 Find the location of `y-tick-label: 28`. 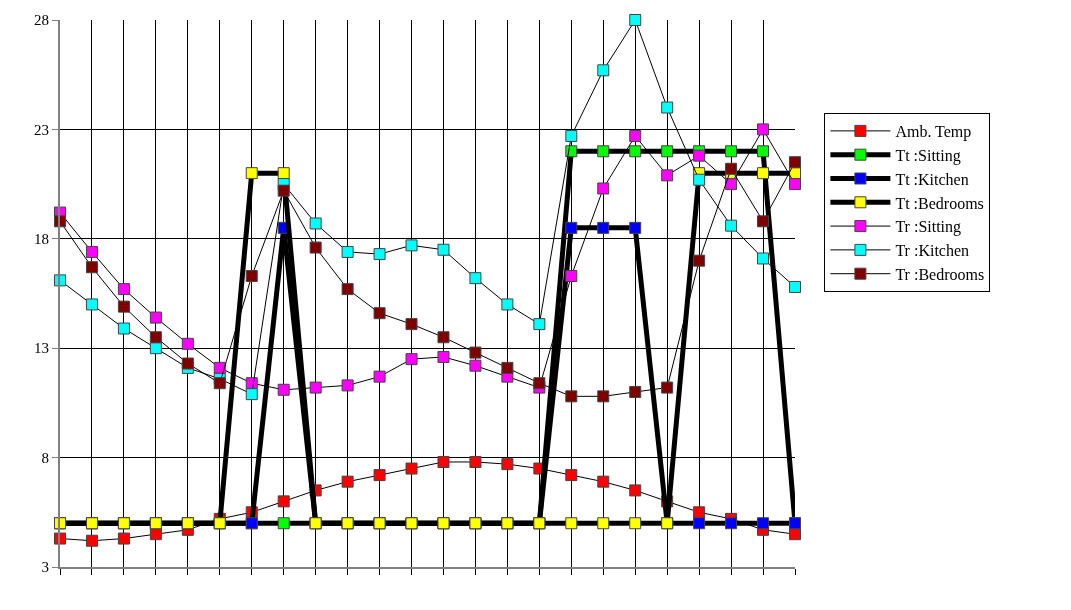

y-tick-label: 28 is located at coordinates (41, 20).